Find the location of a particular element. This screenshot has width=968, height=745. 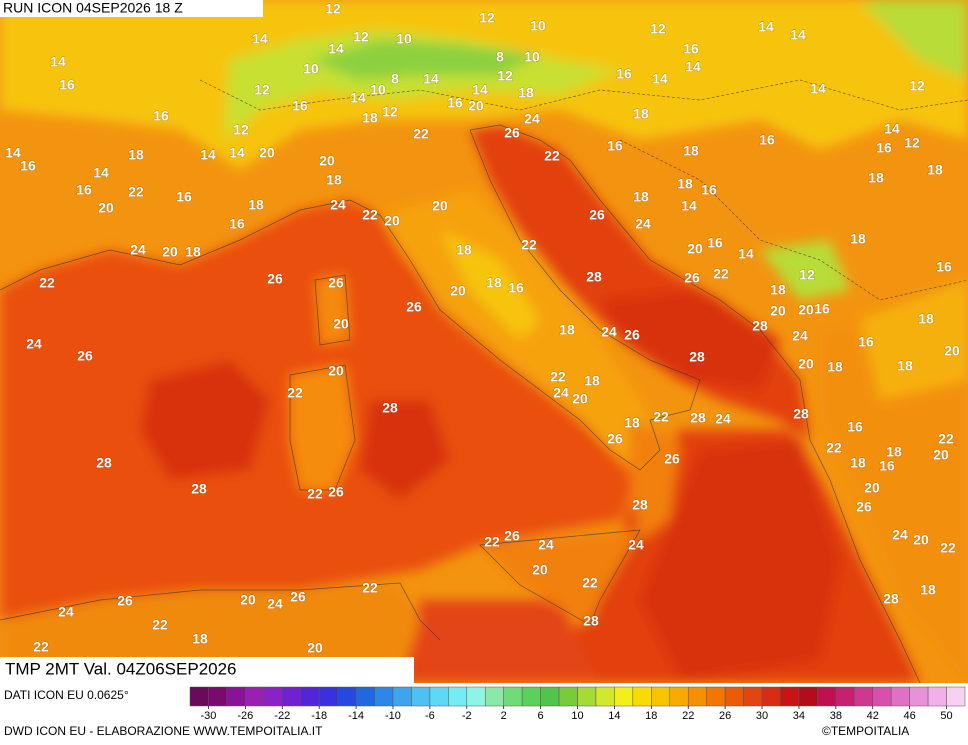

colorbar-tick-label: 50 is located at coordinates (946, 716).